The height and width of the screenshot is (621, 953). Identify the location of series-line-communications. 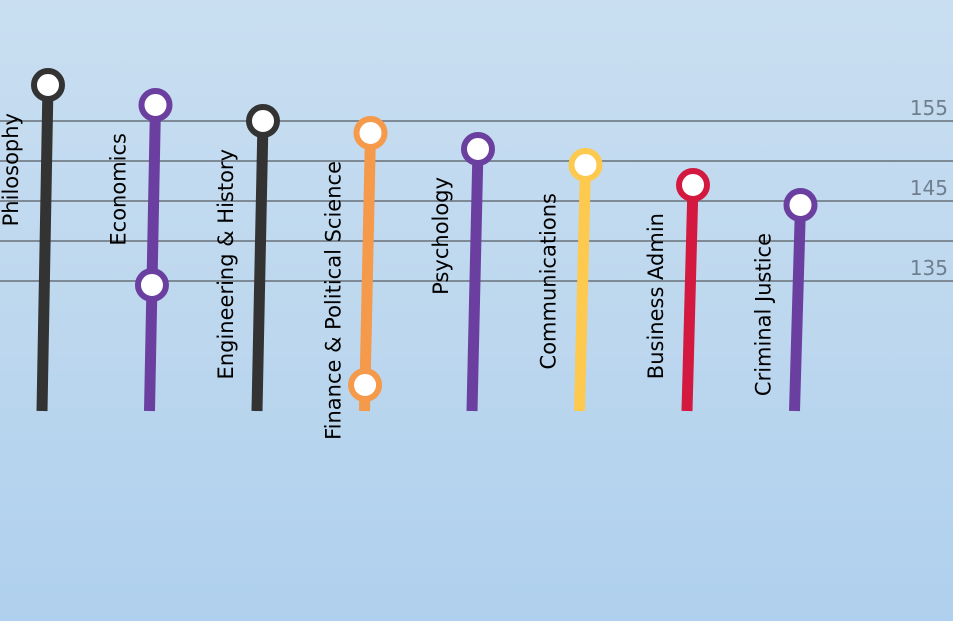
(582, 288).